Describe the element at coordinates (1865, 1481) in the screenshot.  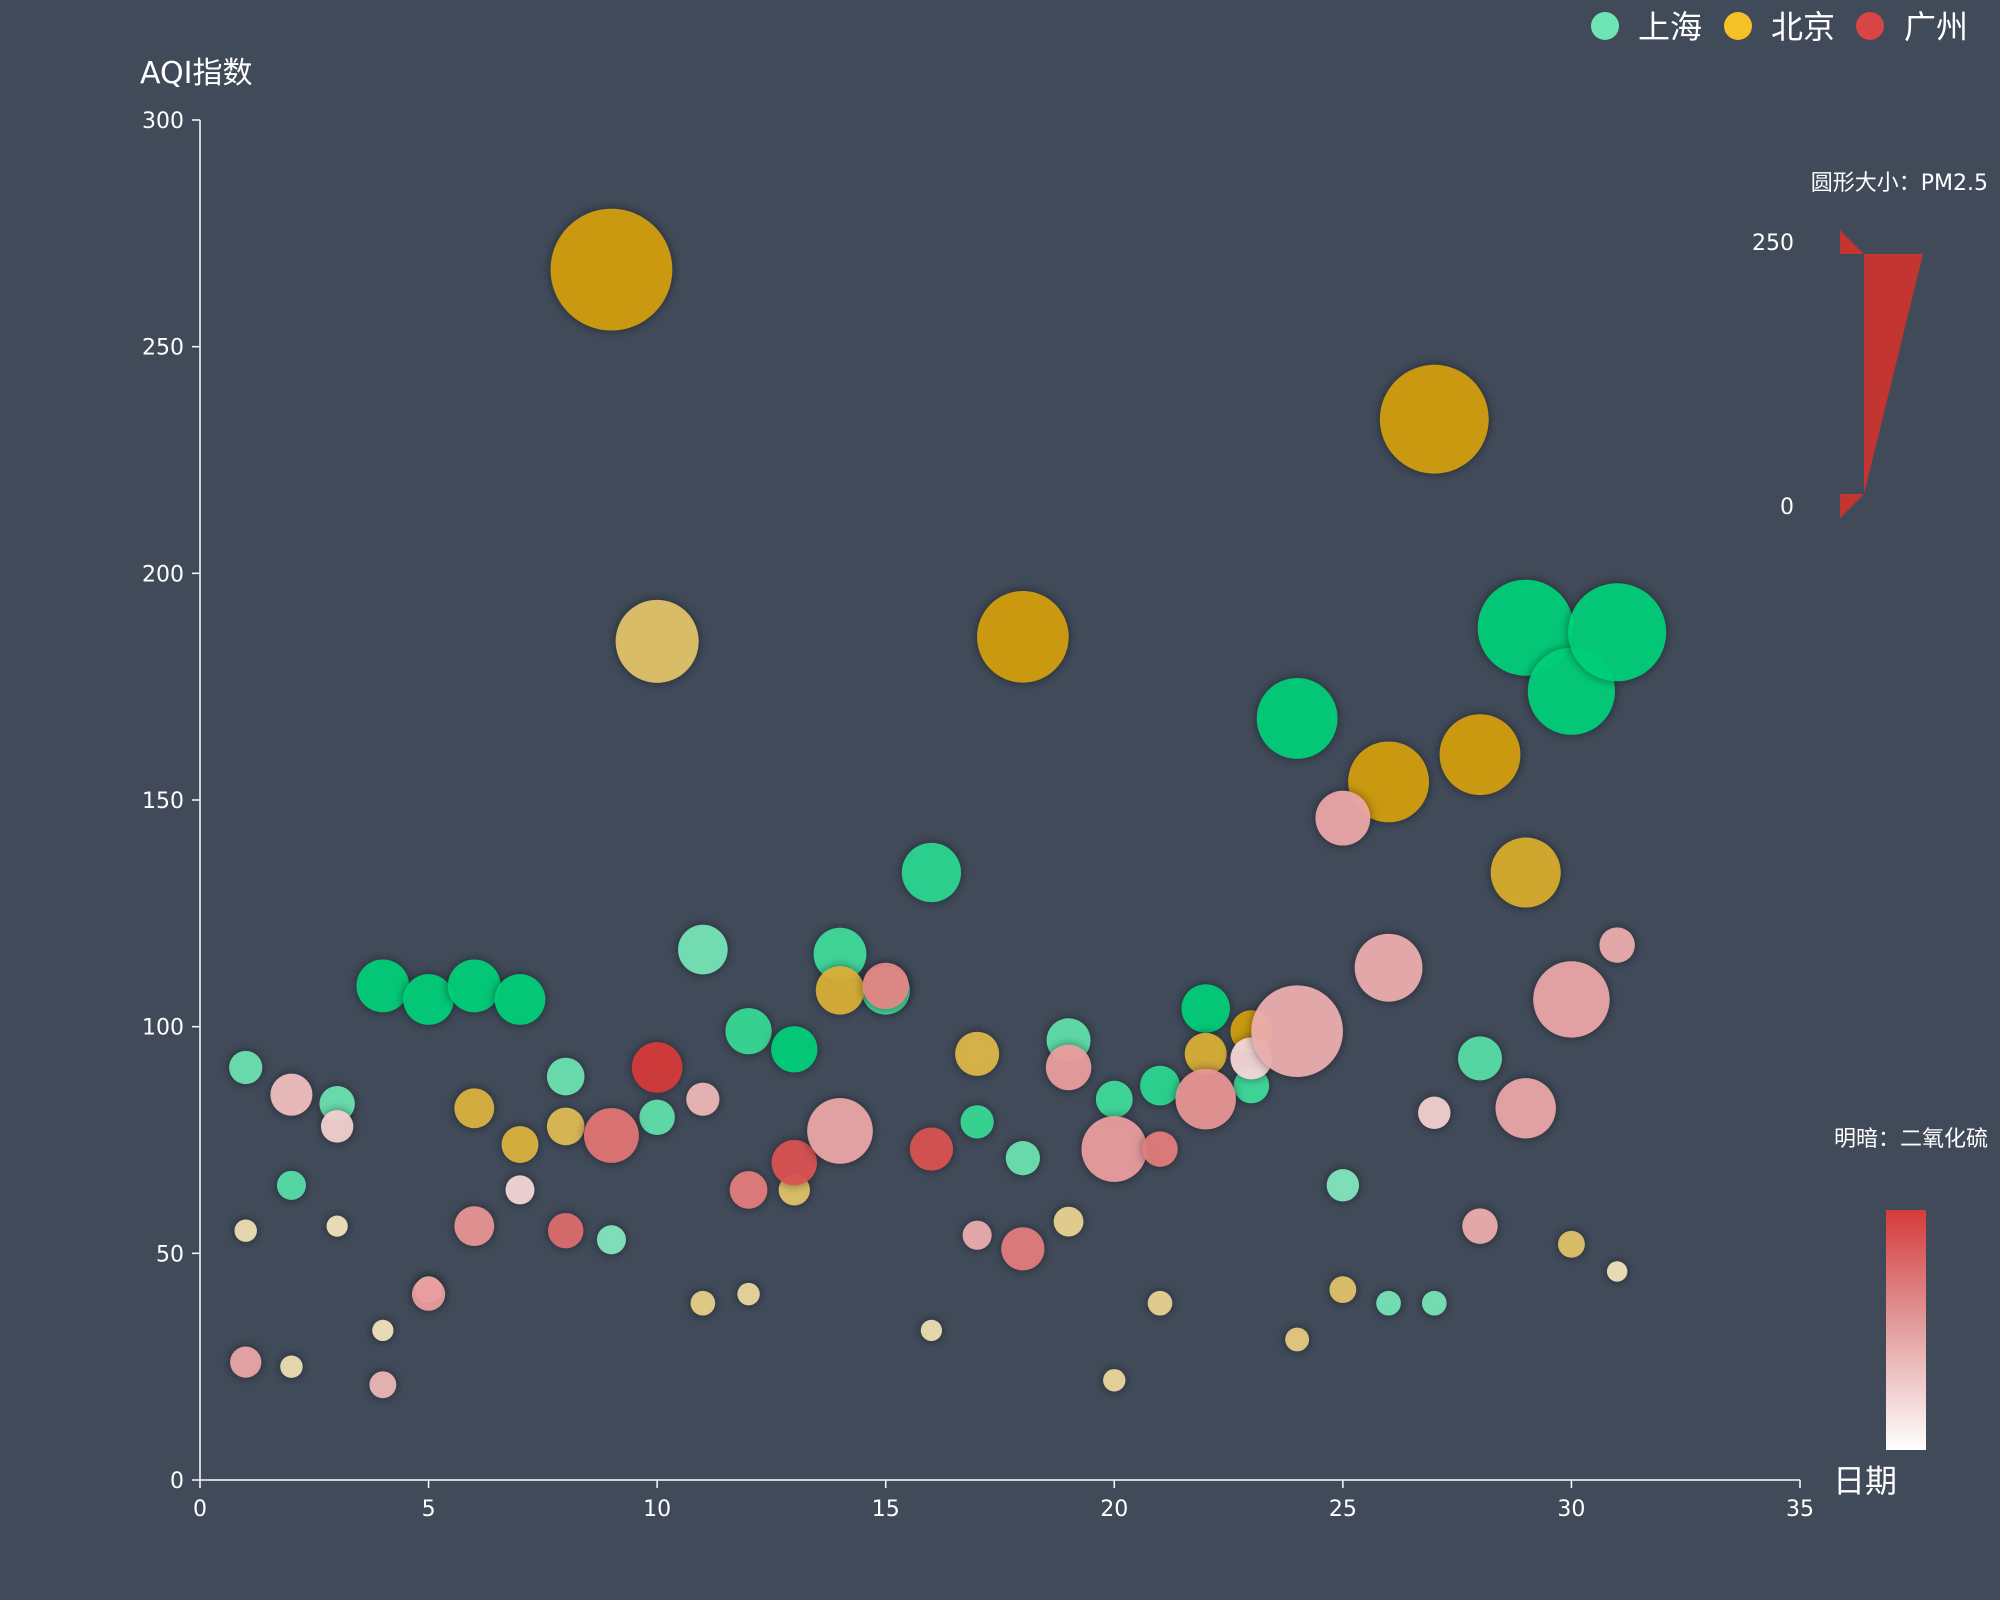
I see `x-axis-label: 日期` at that location.